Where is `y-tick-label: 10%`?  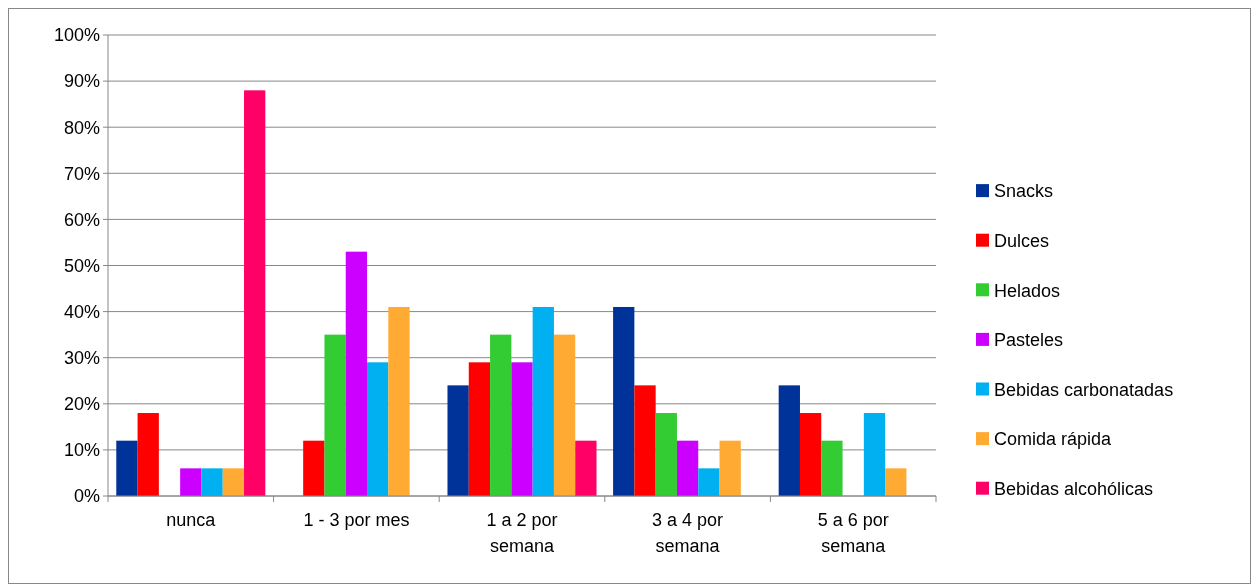 y-tick-label: 10% is located at coordinates (81, 450).